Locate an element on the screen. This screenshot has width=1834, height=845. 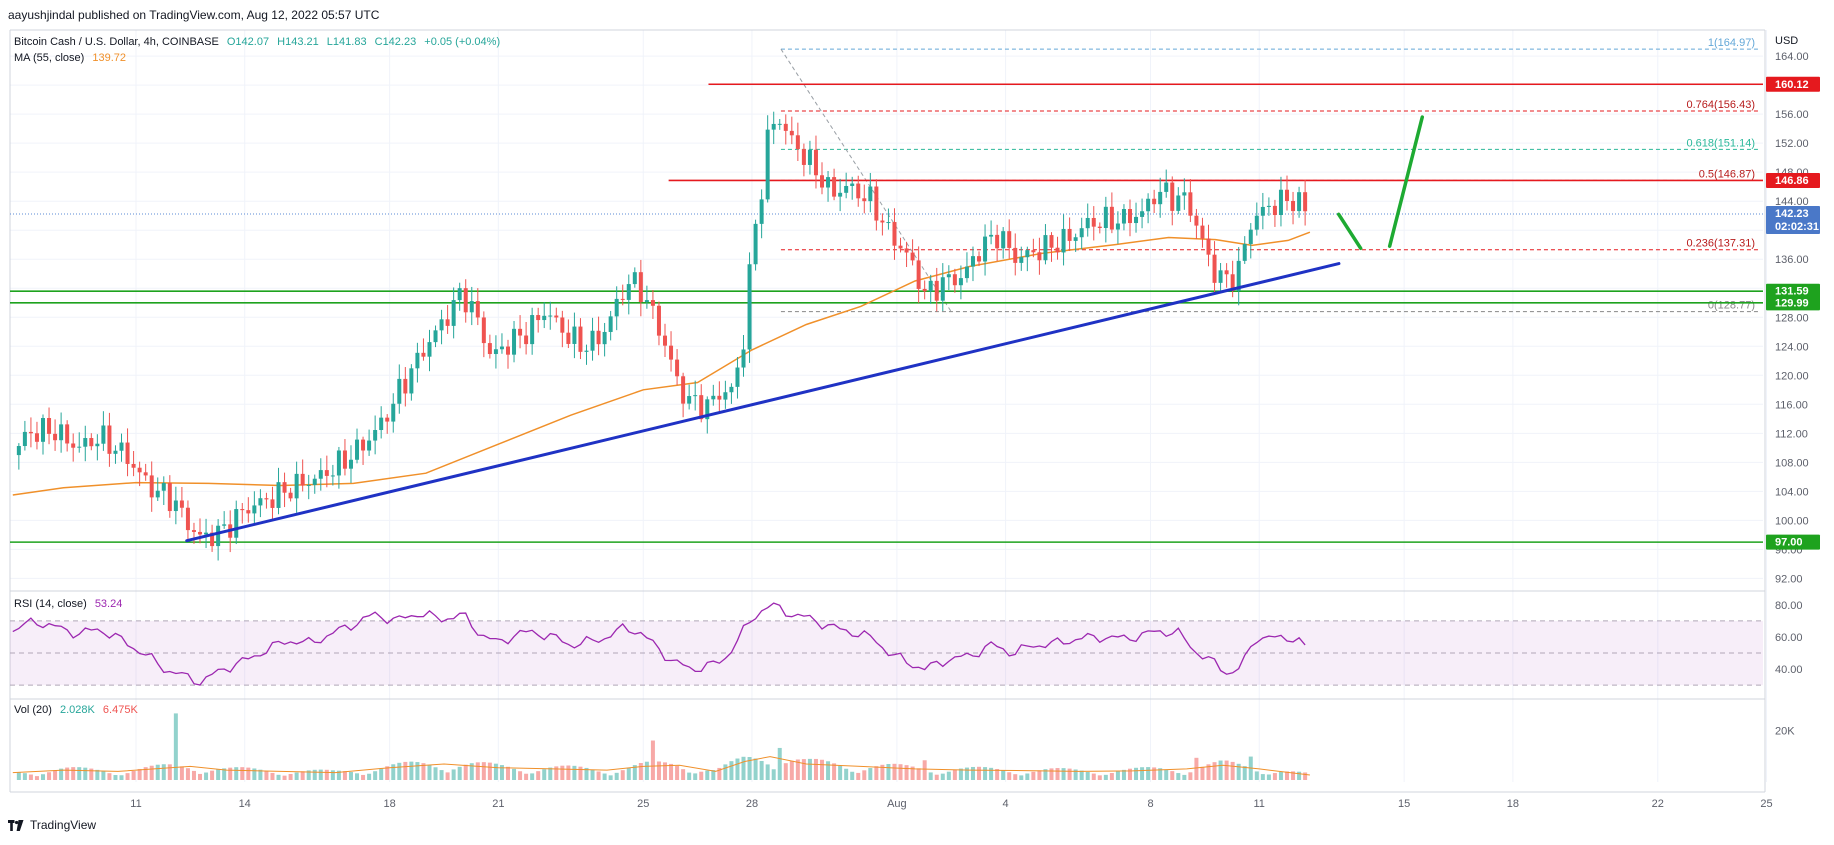
volume-legend: Vol (20) 2.028K 6.475K is located at coordinates (78, 710).